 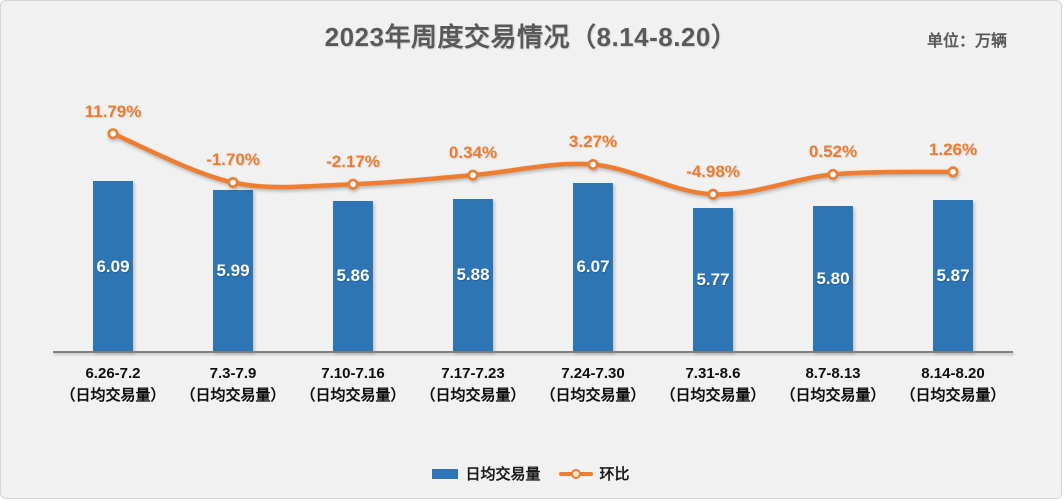 I want to click on legend-item-bar-series: 日均交易量, so click(x=486, y=473).